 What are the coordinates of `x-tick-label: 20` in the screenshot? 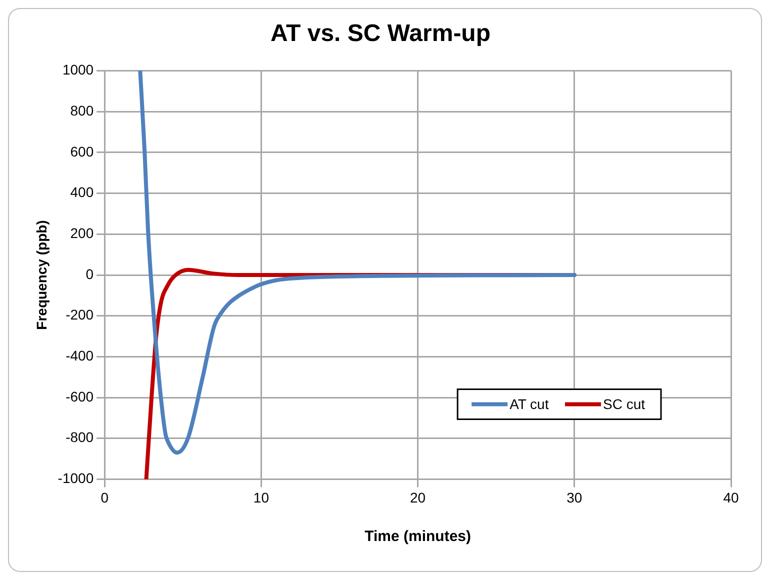 It's located at (418, 497).